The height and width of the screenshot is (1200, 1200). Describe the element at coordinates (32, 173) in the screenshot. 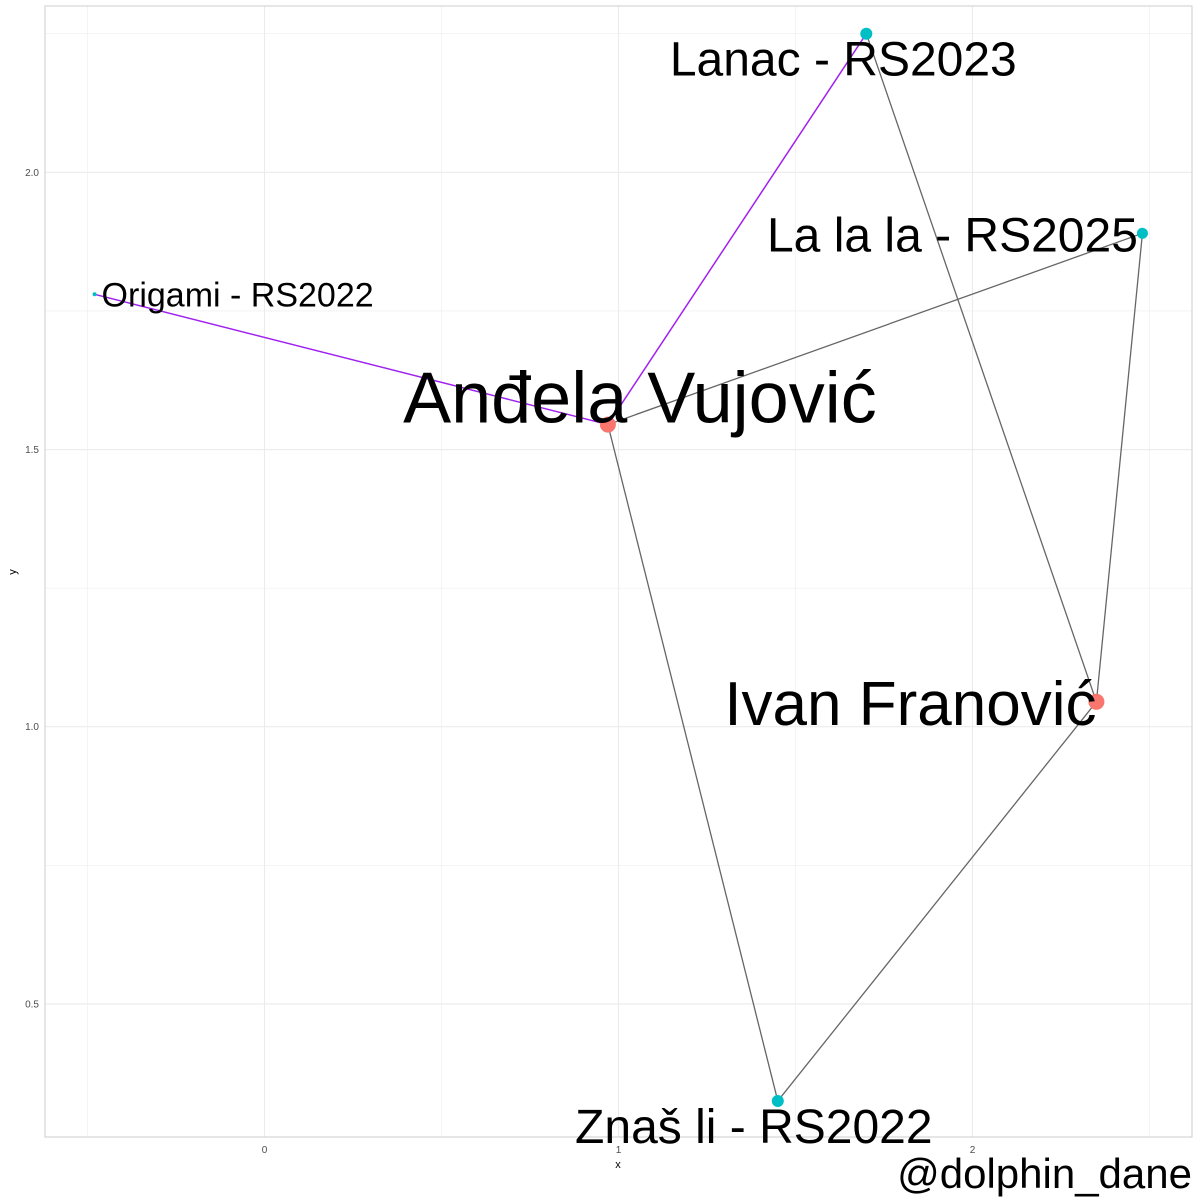

I see `y-tick-label: 2.0` at that location.